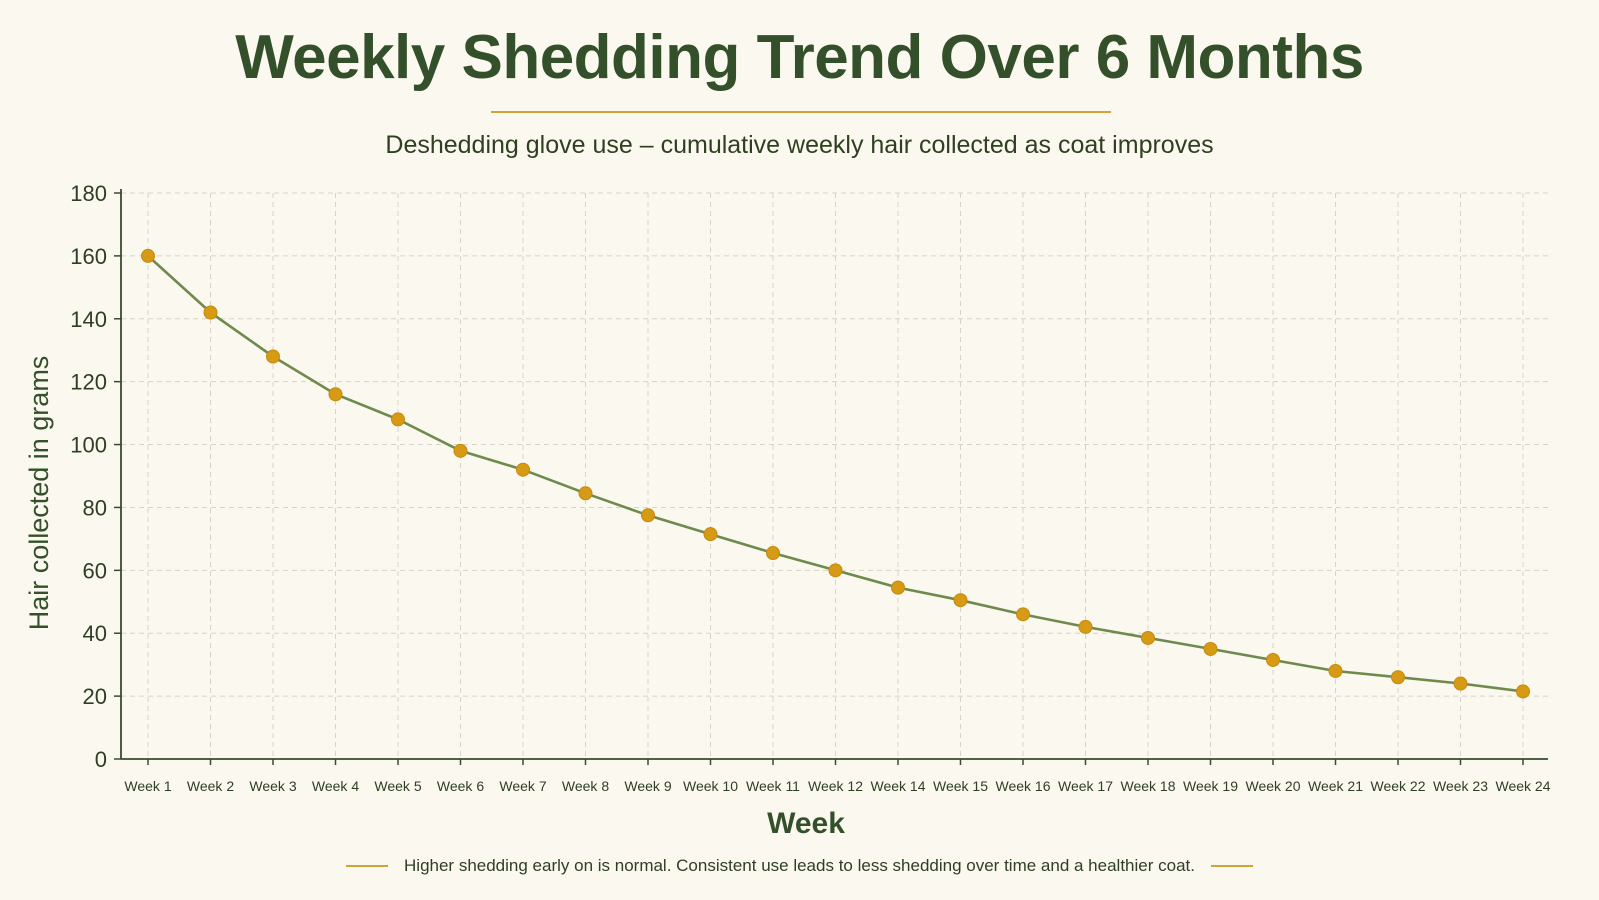 This screenshot has width=1599, height=900. I want to click on x-tick-label: Week 2, so click(210, 786).